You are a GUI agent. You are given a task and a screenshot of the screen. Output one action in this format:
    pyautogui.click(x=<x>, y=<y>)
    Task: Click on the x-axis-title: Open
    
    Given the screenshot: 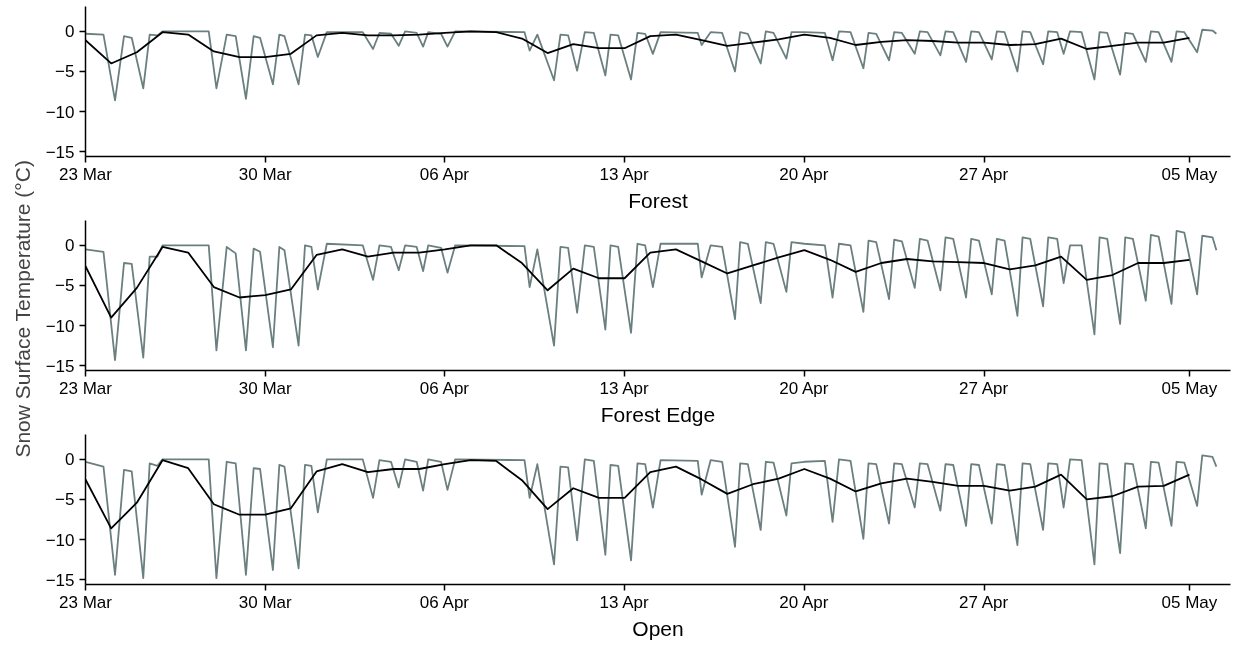 What is the action you would take?
    pyautogui.click(x=658, y=628)
    